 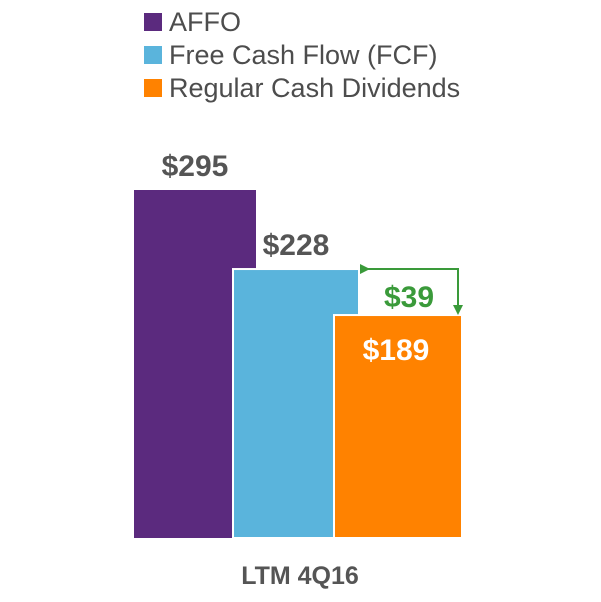 I want to click on legend-swatch-affo, so click(x=153, y=22).